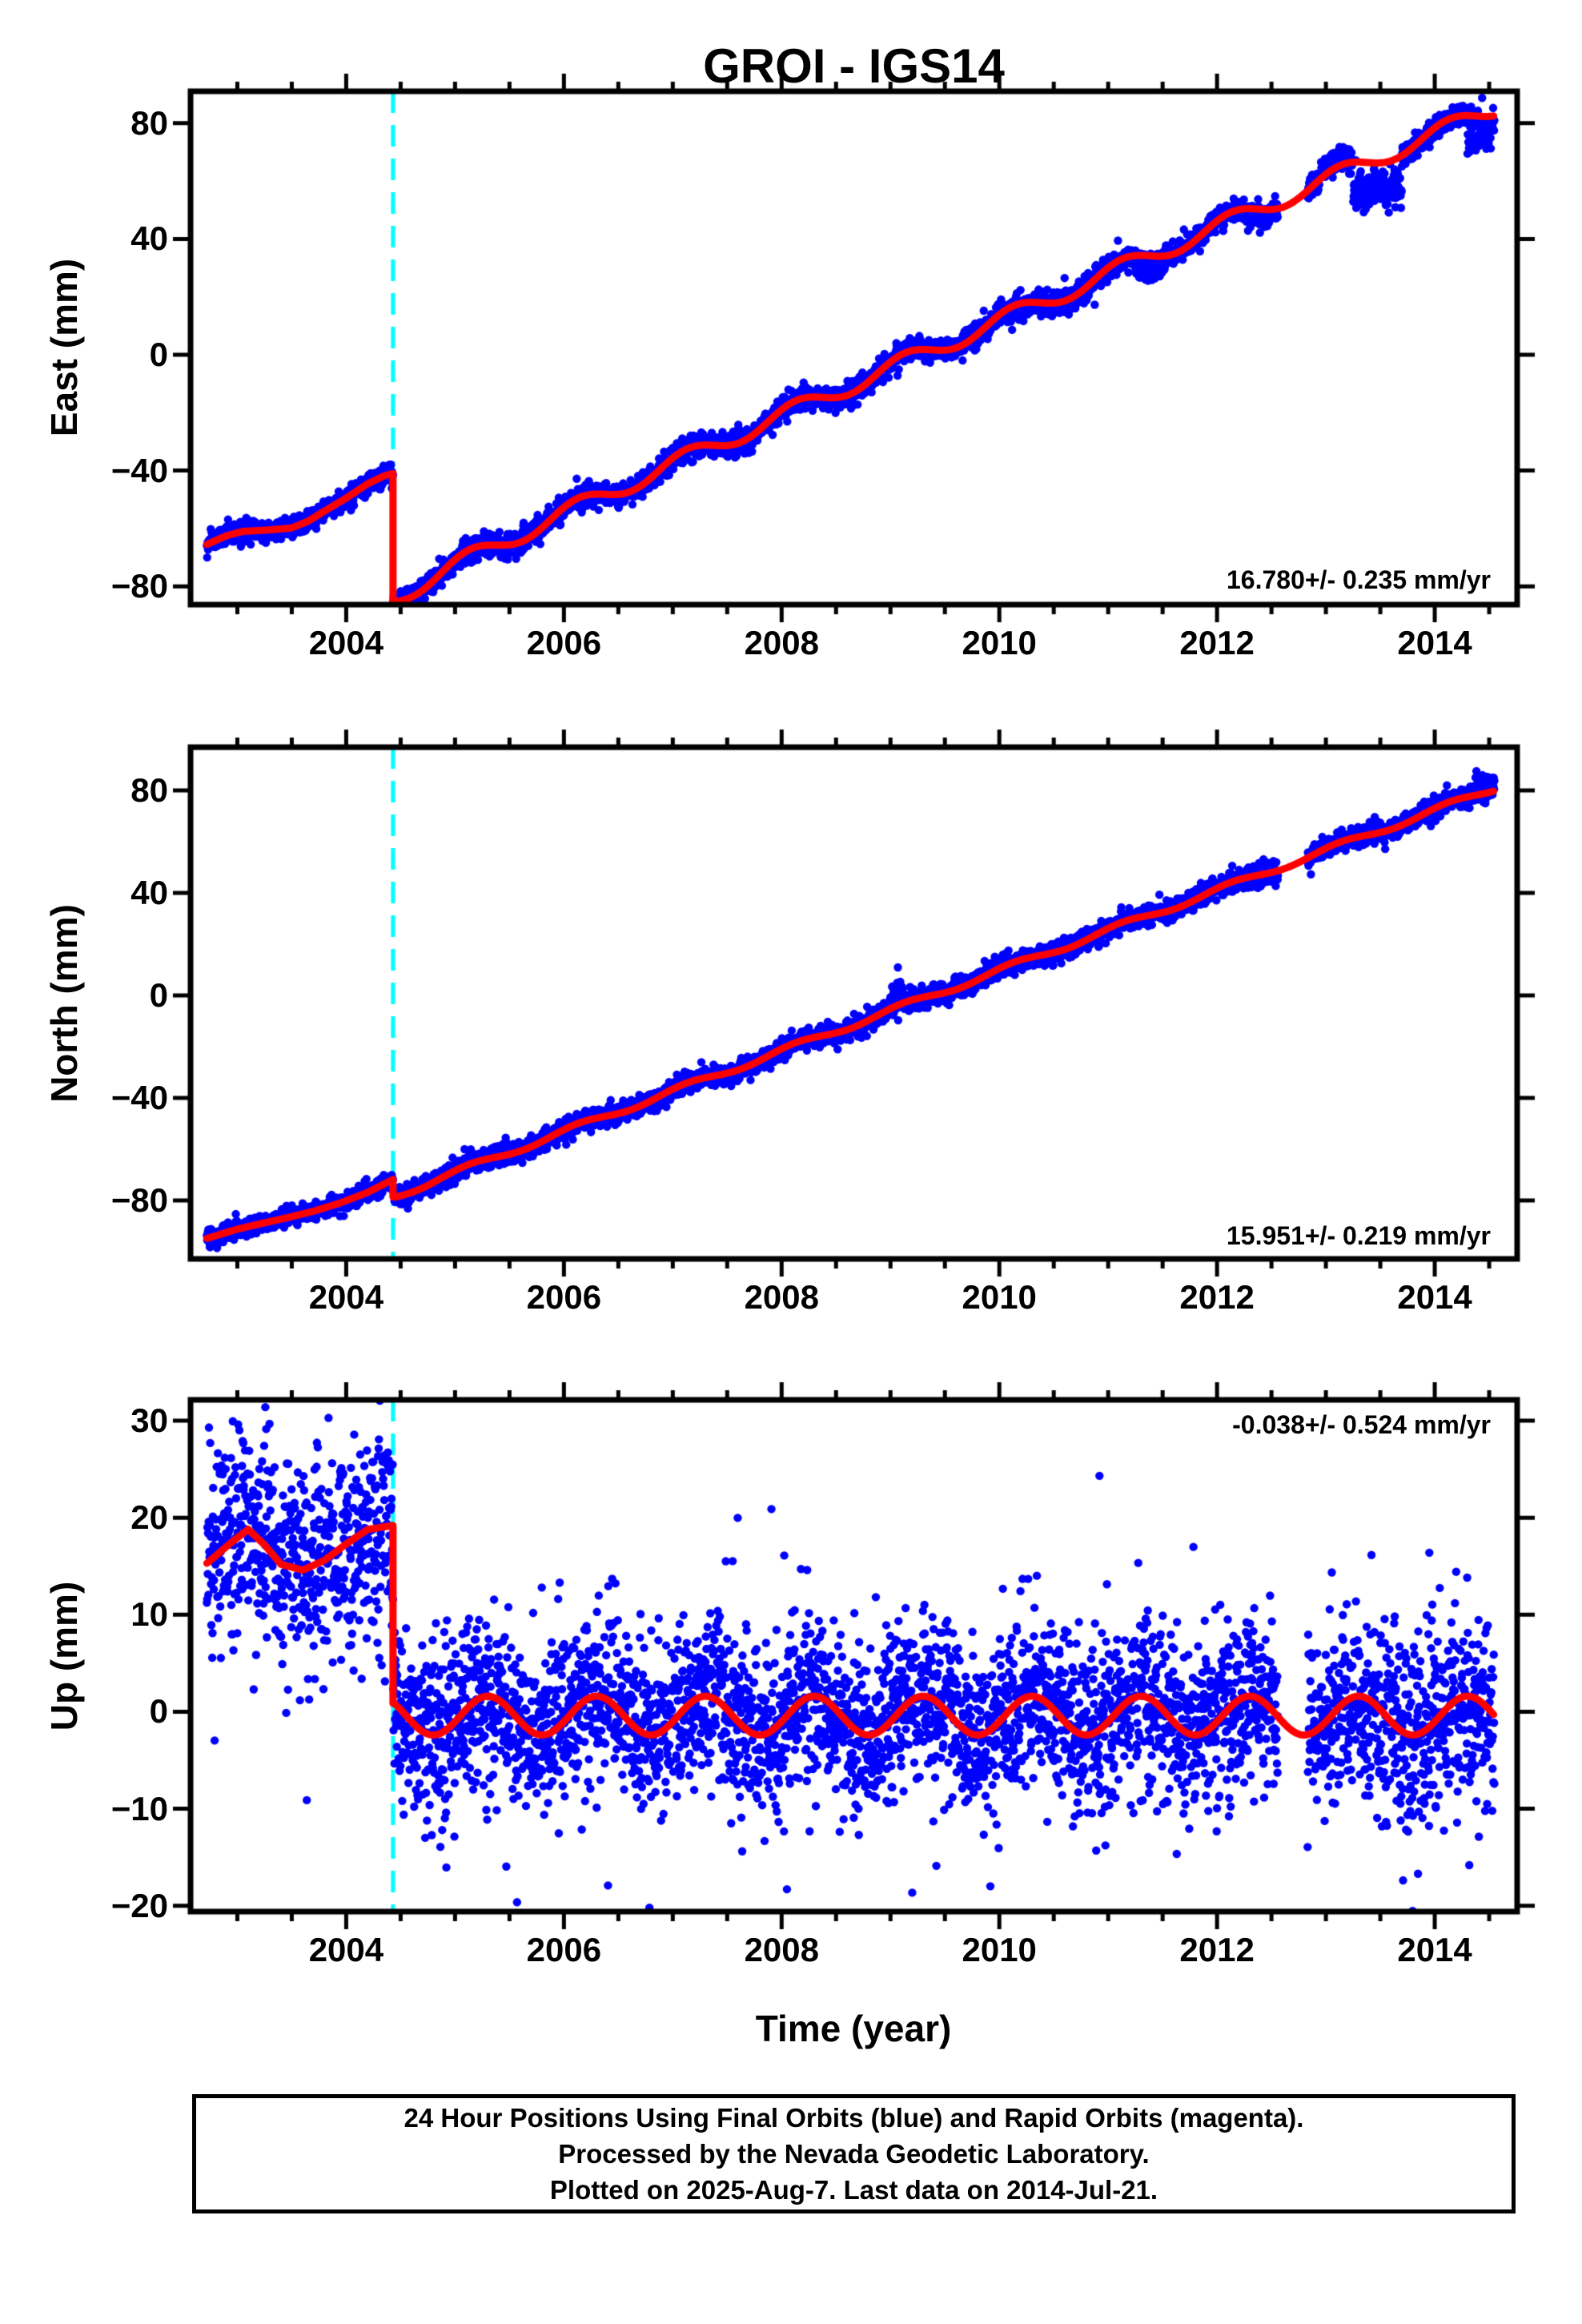 Image resolution: width=1582 pixels, height=2324 pixels. What do you see at coordinates (64, 1003) in the screenshot?
I see `y-axis-label-north: North (mm)` at bounding box center [64, 1003].